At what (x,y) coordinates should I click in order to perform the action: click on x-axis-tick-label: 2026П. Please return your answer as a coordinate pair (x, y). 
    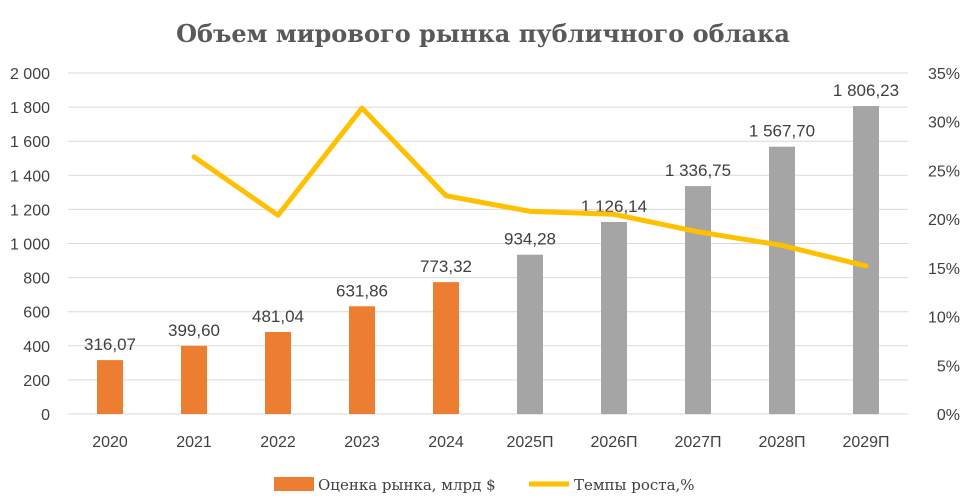
    Looking at the image, I should click on (613, 442).